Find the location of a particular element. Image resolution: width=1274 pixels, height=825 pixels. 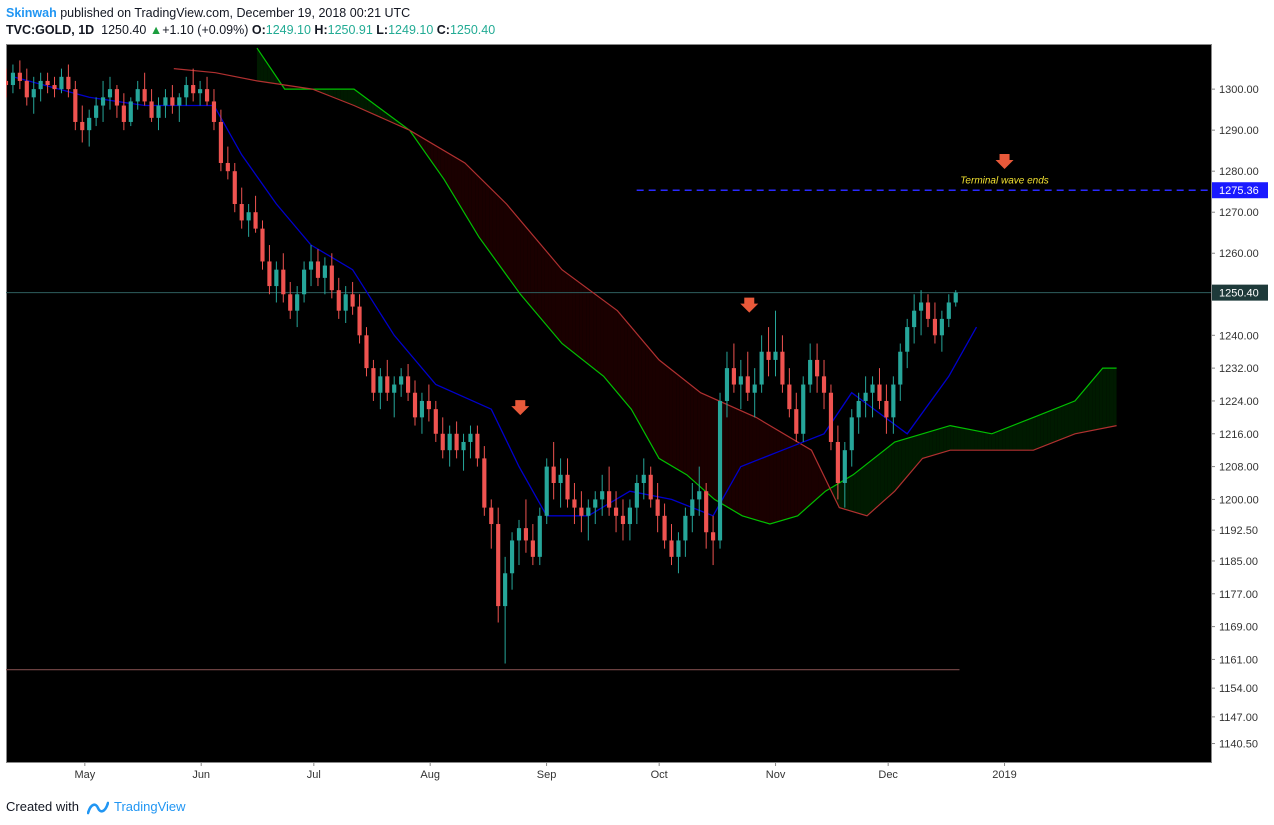

author-link: Skinwah is located at coordinates (31, 13).